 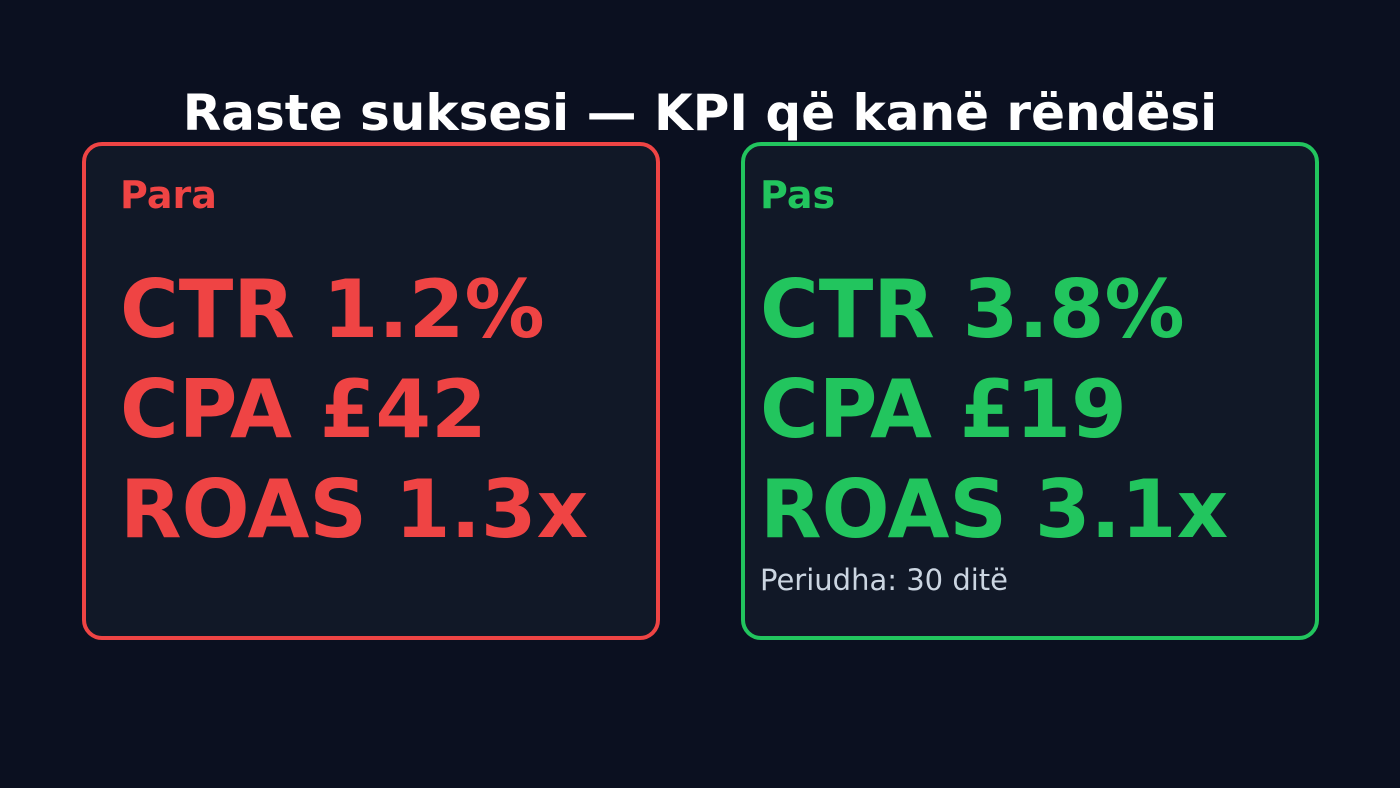 What do you see at coordinates (943, 409) in the screenshot?
I see `after-cpa: CPA £19` at bounding box center [943, 409].